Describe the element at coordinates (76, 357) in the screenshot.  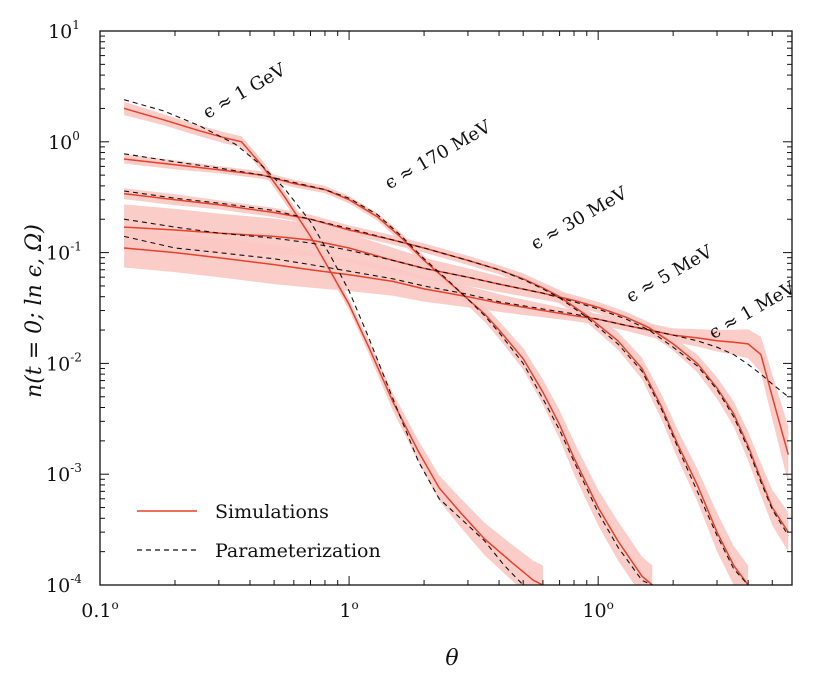
I see `y-tick-exponent: -2` at that location.